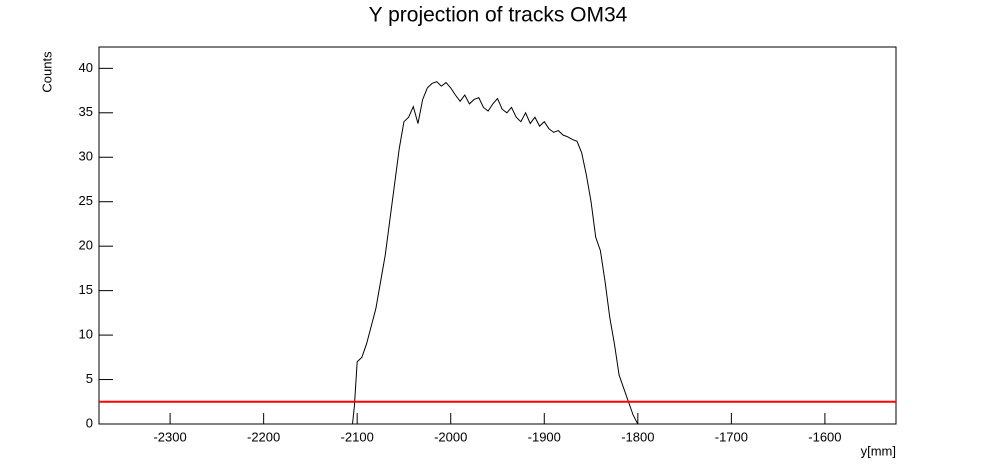  I want to click on y-tick-label: 10, so click(86, 334).